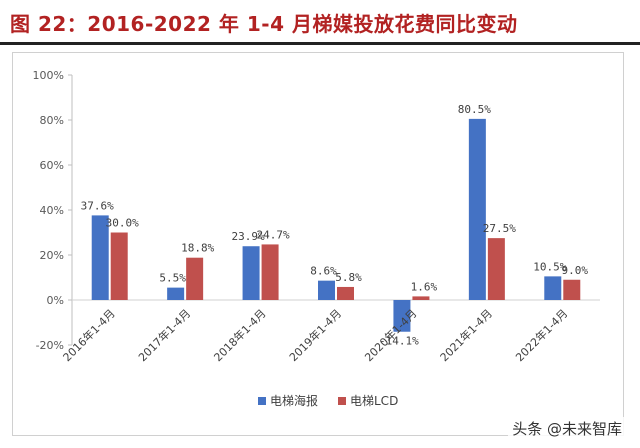 This screenshot has height=448, width=640. What do you see at coordinates (264, 24) in the screenshot?
I see `figure-title: 图 22：2016-2022 年 1-4 月梯媒投放花费同比变动` at bounding box center [264, 24].